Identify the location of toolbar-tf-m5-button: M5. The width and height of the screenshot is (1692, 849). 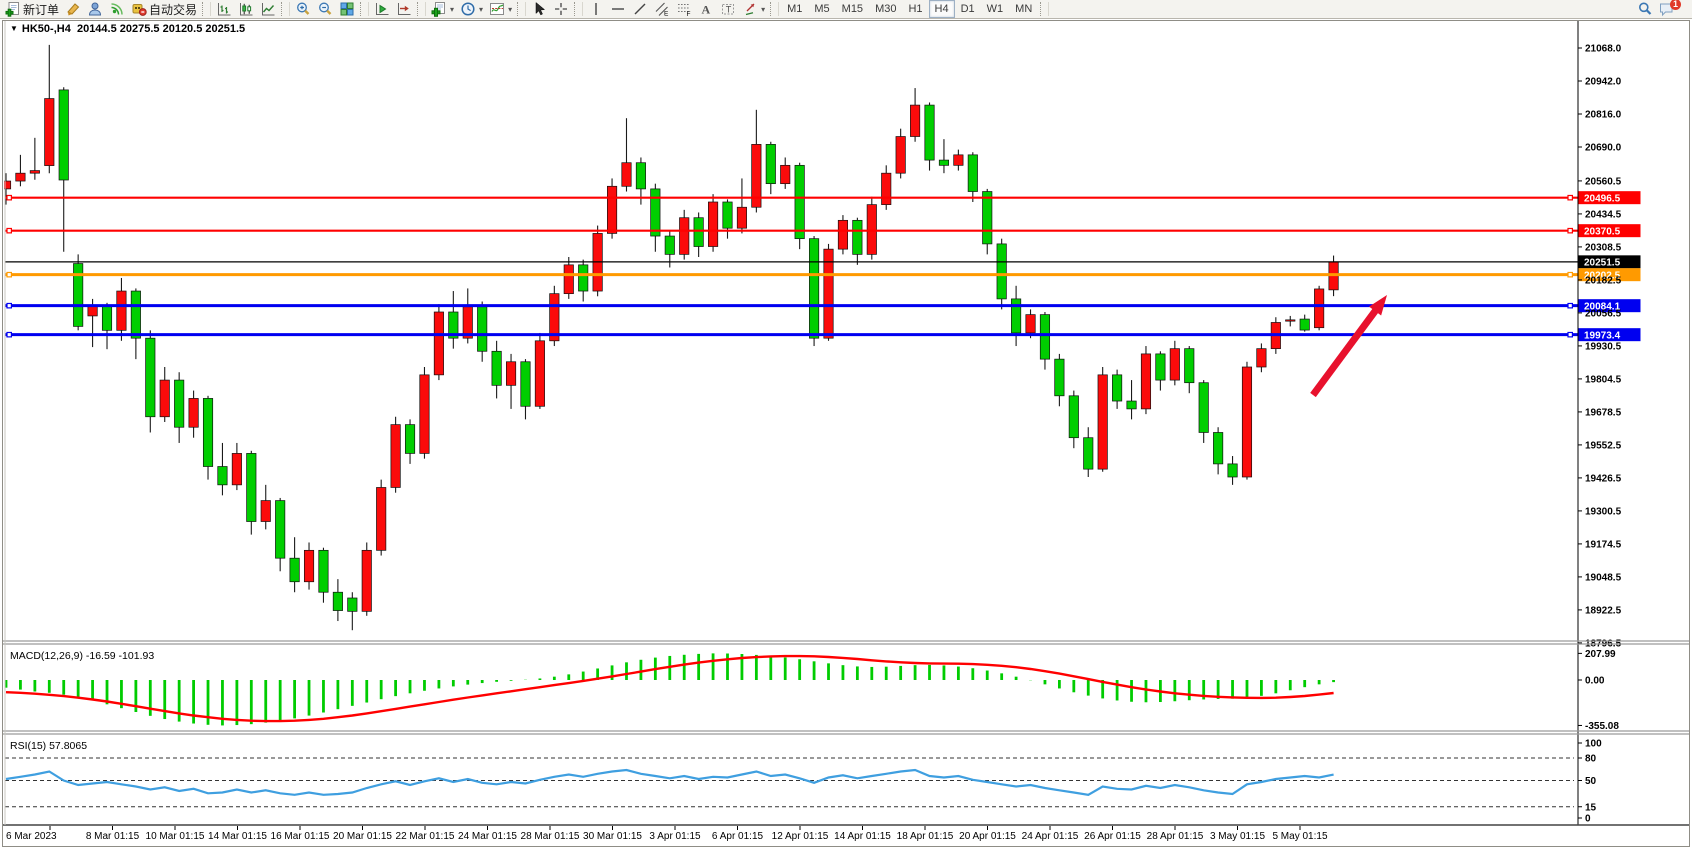
(821, 9).